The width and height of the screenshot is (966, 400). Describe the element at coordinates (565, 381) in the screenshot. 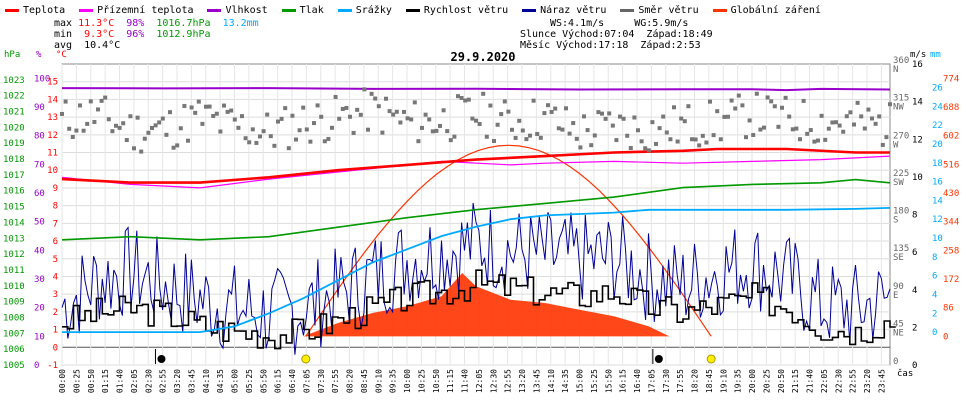

I see `x-tick-label: 14:35` at that location.